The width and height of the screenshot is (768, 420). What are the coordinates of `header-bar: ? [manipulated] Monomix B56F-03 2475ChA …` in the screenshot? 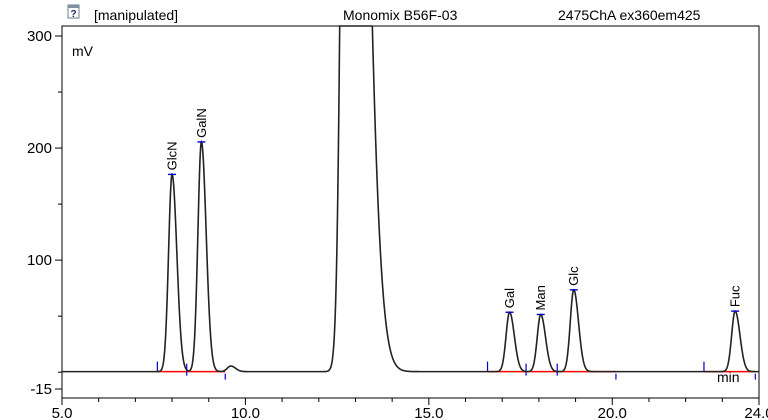 It's located at (384, 13).